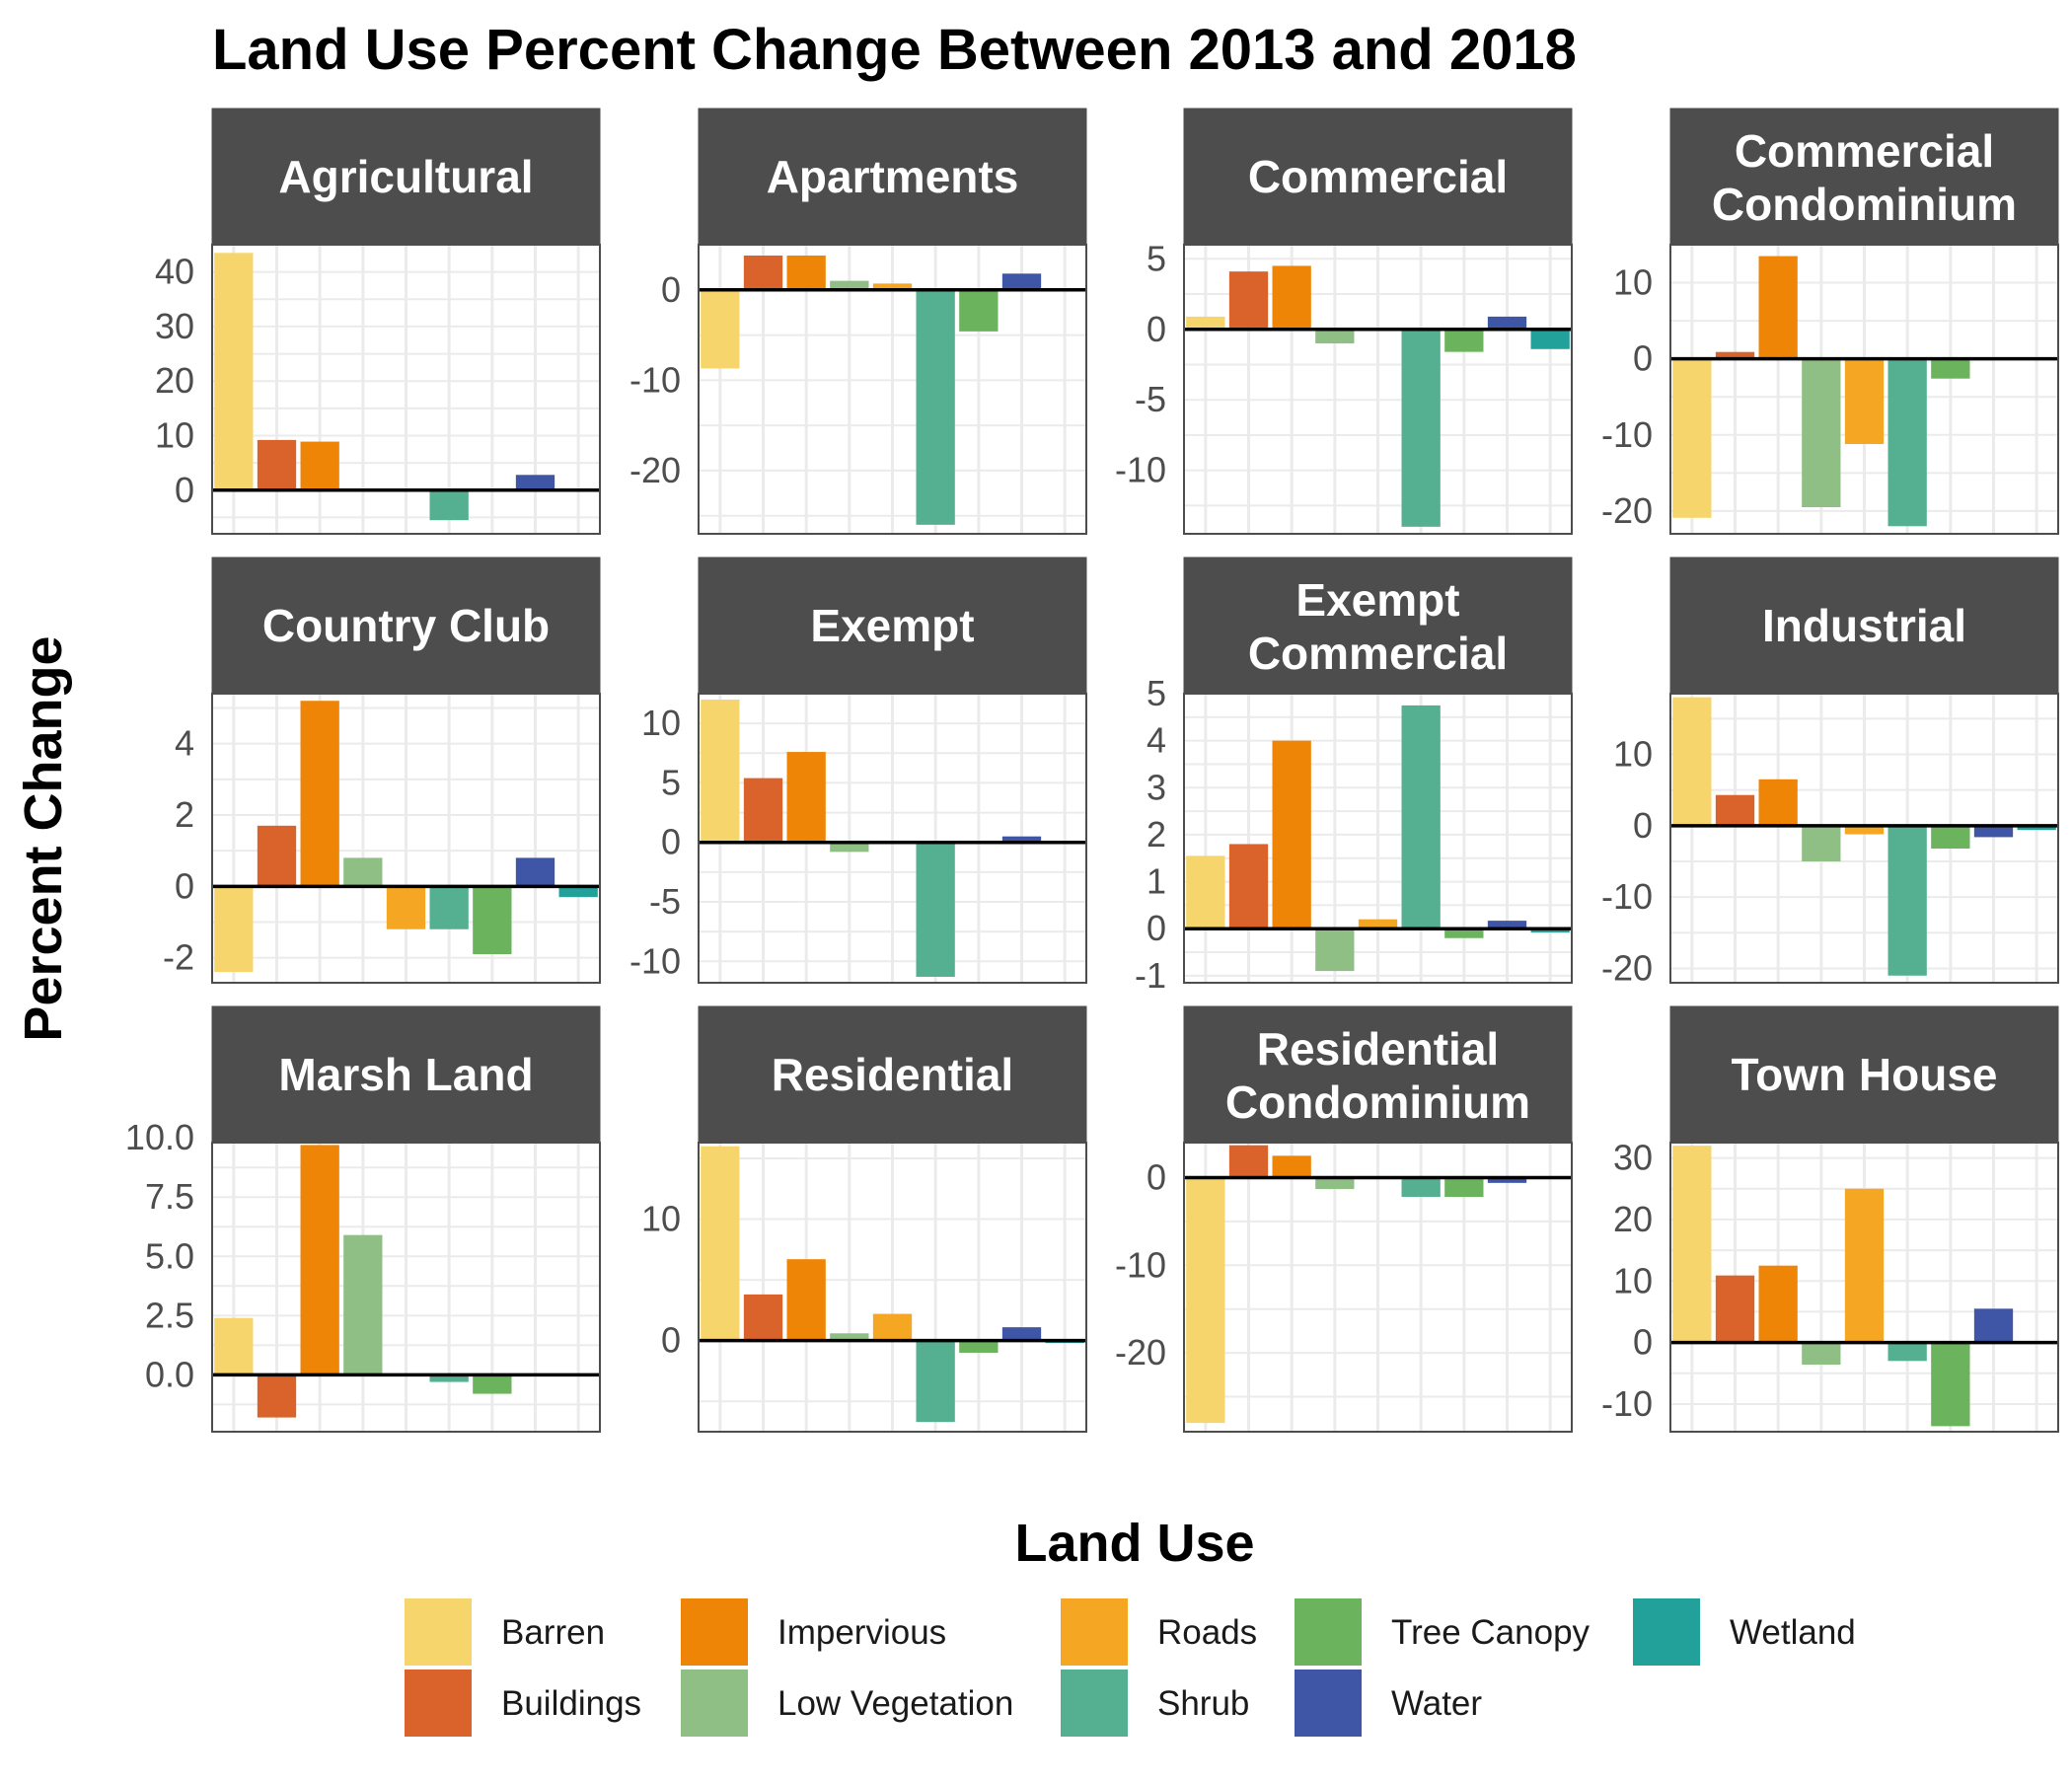 The height and width of the screenshot is (1781, 2072). I want to click on legend-item: Buildings, so click(523, 1703).